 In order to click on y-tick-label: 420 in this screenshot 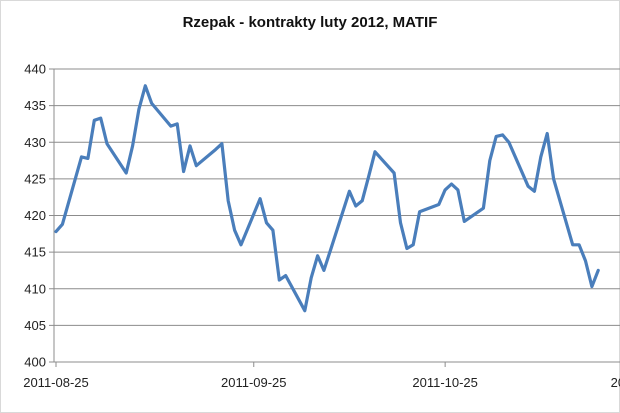, I will do `click(35, 215)`.